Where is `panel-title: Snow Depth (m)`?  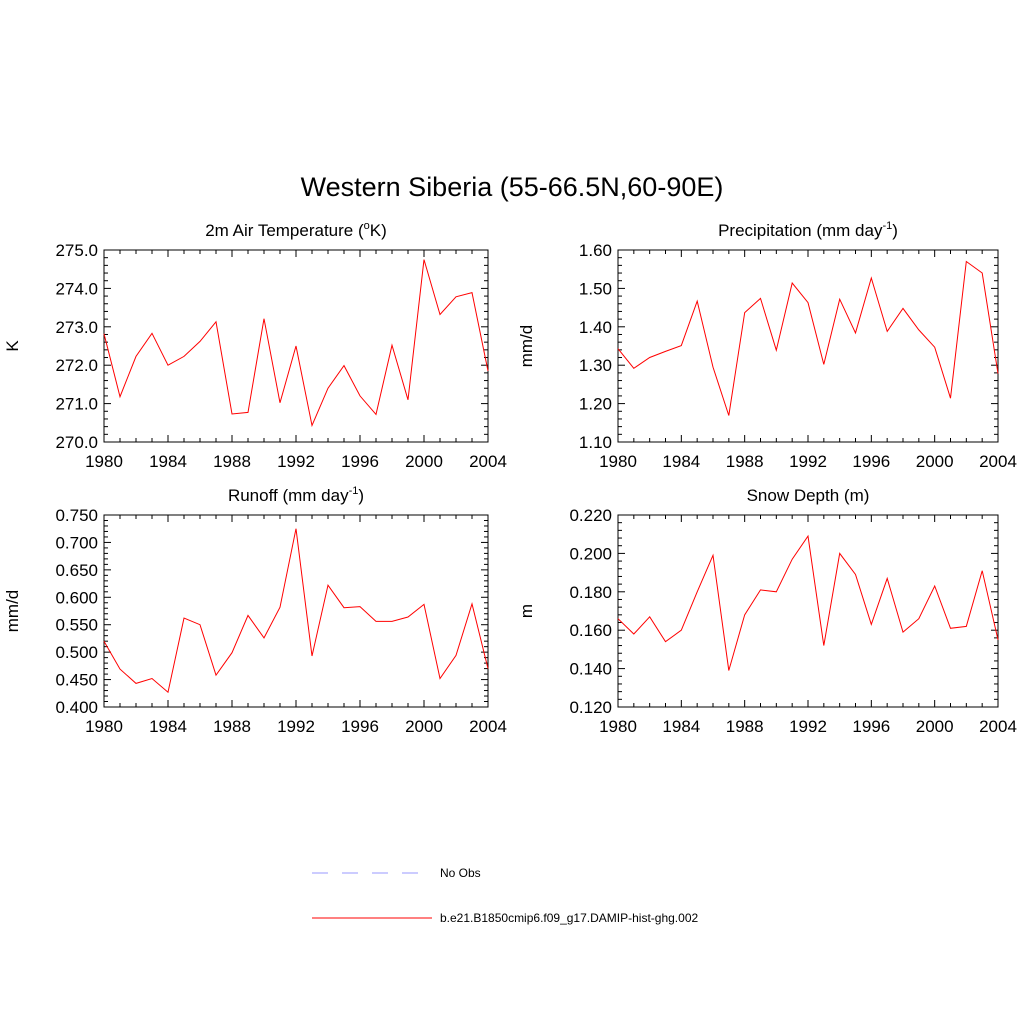 panel-title: Snow Depth (m) is located at coordinates (808, 495).